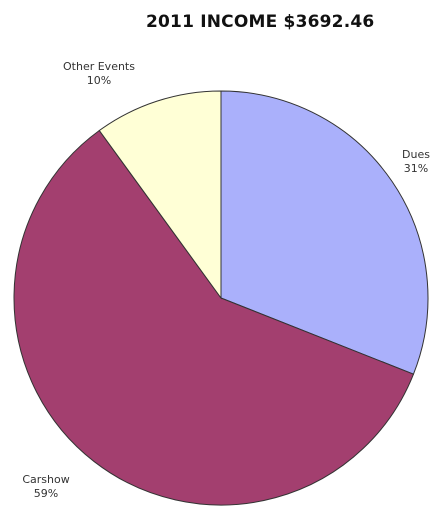 The image size is (447, 508). What do you see at coordinates (416, 154) in the screenshot?
I see `slice-label-dues: Dues` at bounding box center [416, 154].